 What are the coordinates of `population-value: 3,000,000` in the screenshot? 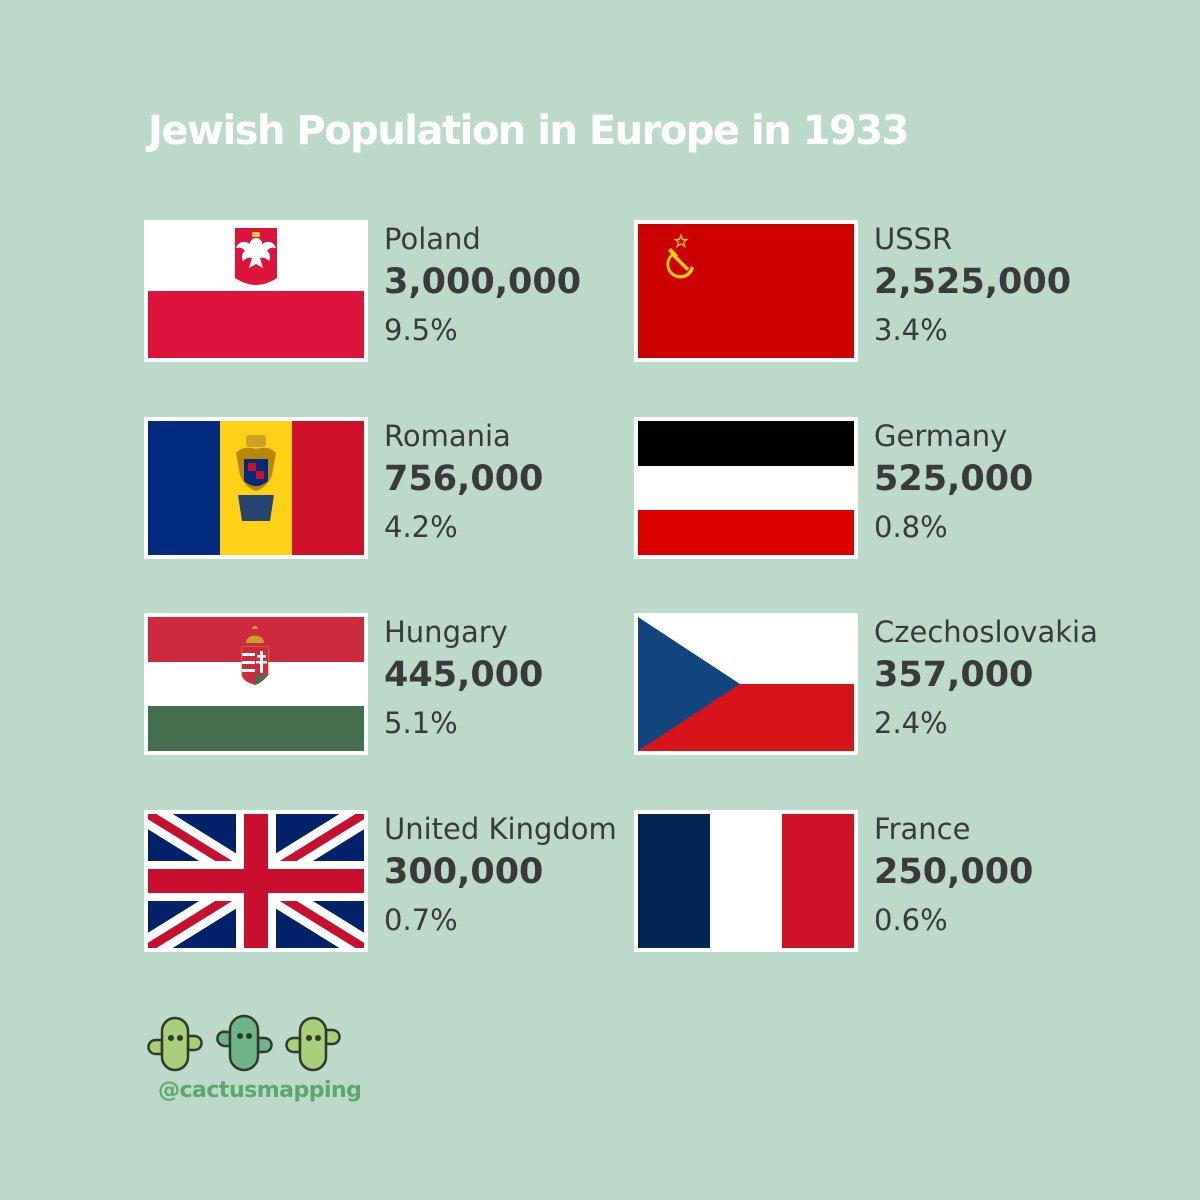 It's located at (483, 282).